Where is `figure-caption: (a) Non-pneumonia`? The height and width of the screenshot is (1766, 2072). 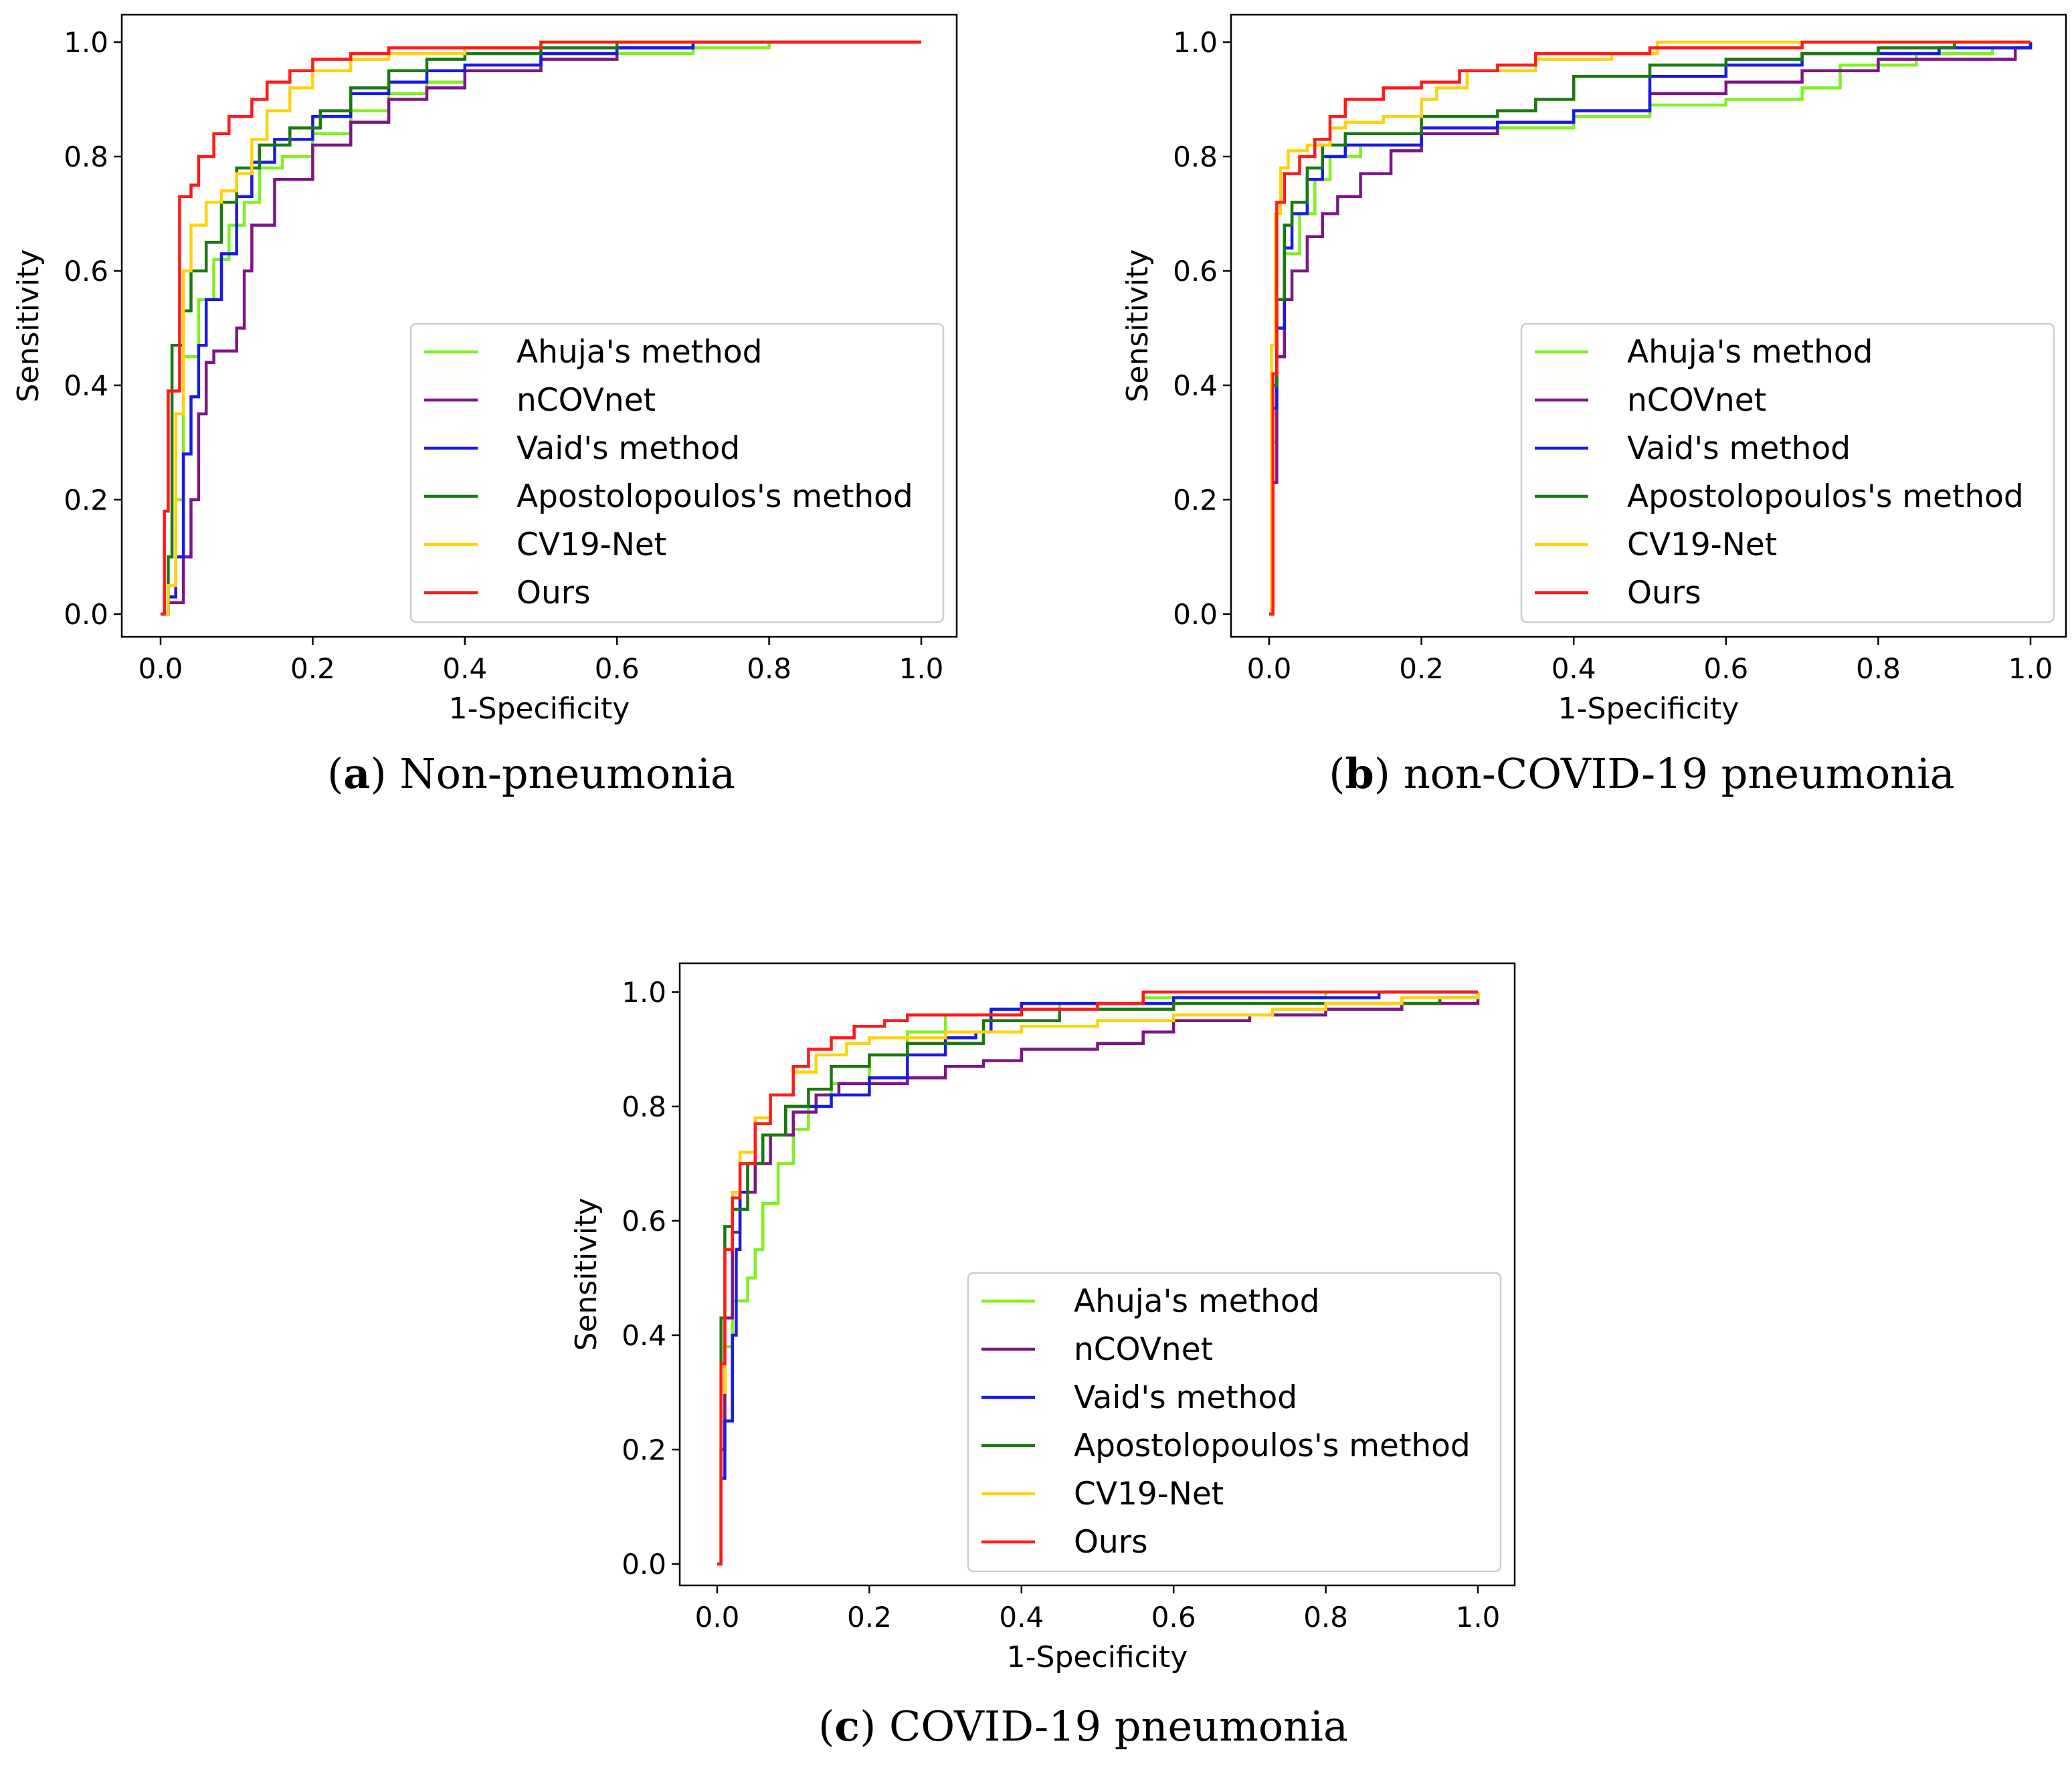 figure-caption: (a) Non-pneumonia is located at coordinates (531, 774).